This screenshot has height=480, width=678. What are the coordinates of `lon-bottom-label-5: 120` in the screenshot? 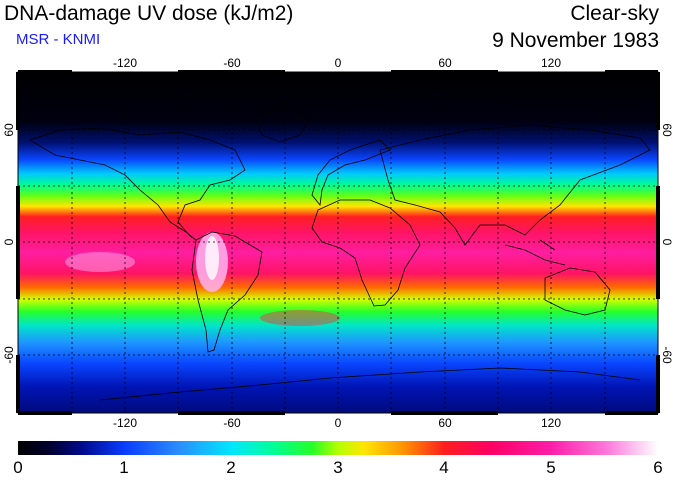 It's located at (551, 423).